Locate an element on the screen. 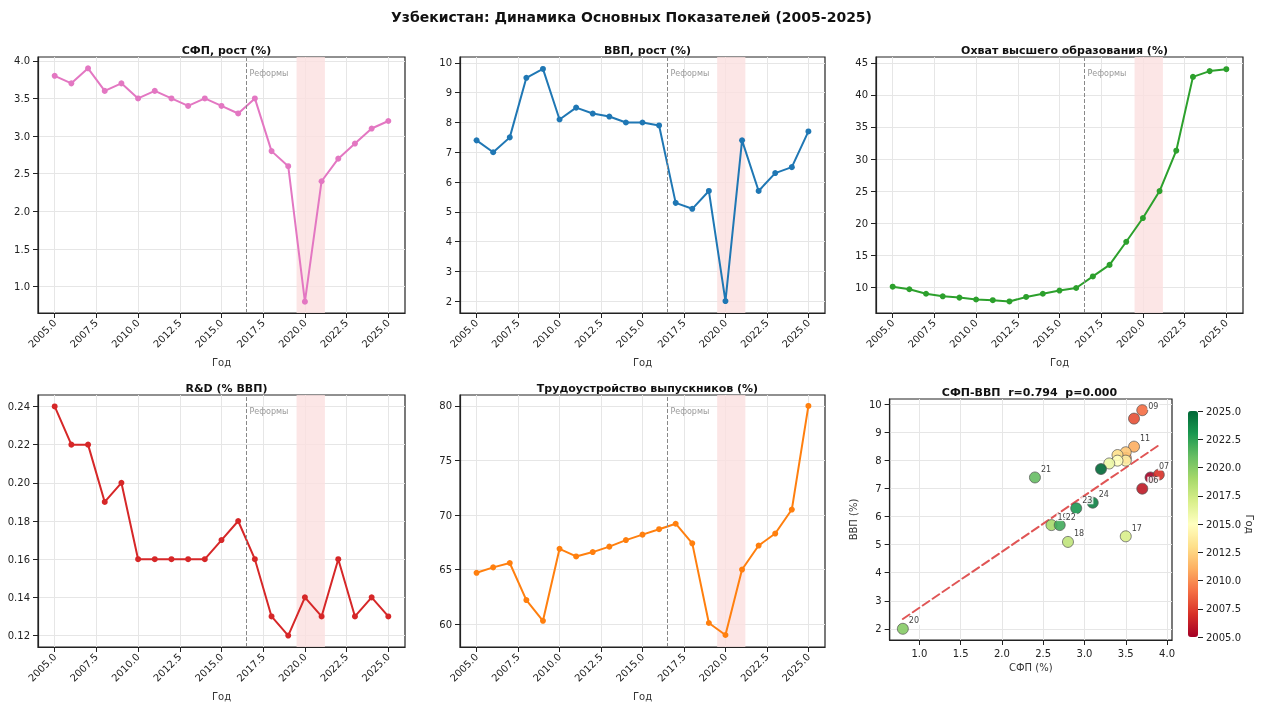  chart-title: СФП-ВВП r=0.794 p=0.000 is located at coordinates (1029, 392).